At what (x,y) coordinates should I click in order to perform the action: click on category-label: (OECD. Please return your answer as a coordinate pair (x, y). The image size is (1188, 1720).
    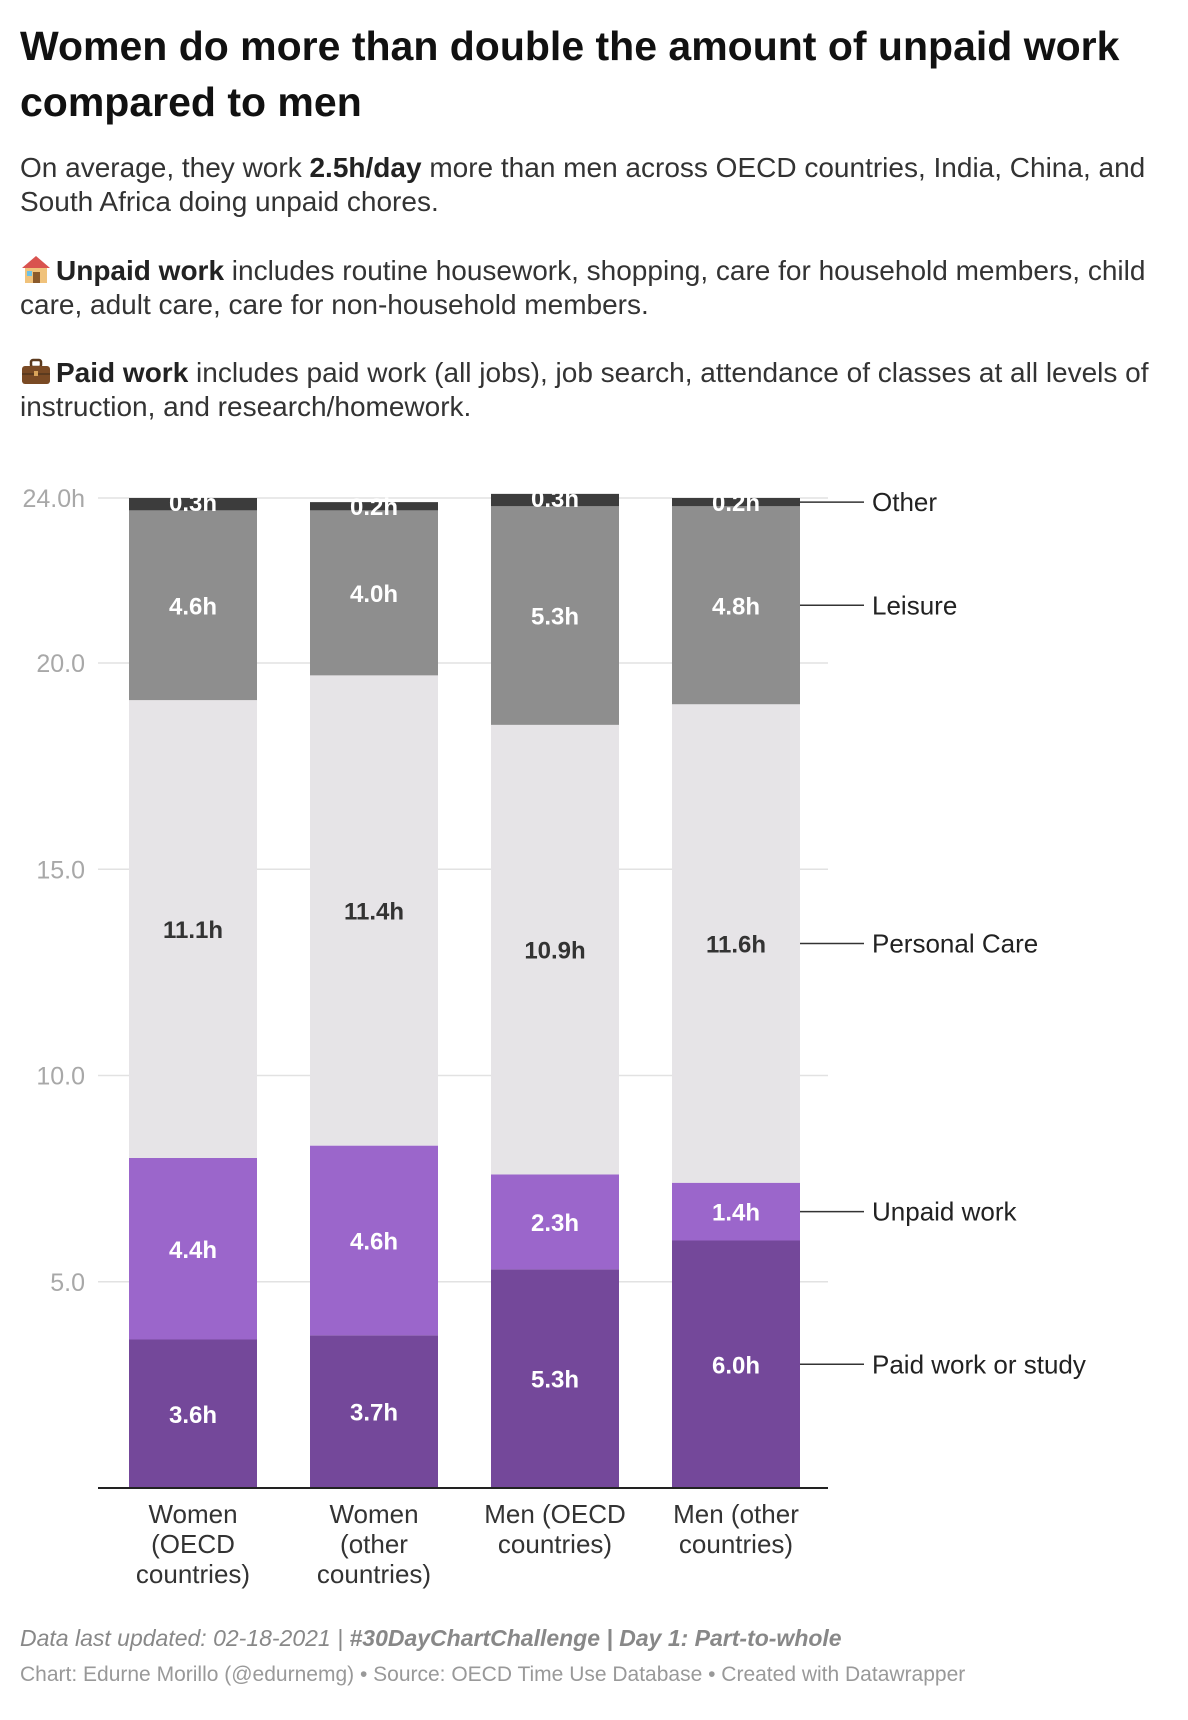
    Looking at the image, I should click on (193, 1544).